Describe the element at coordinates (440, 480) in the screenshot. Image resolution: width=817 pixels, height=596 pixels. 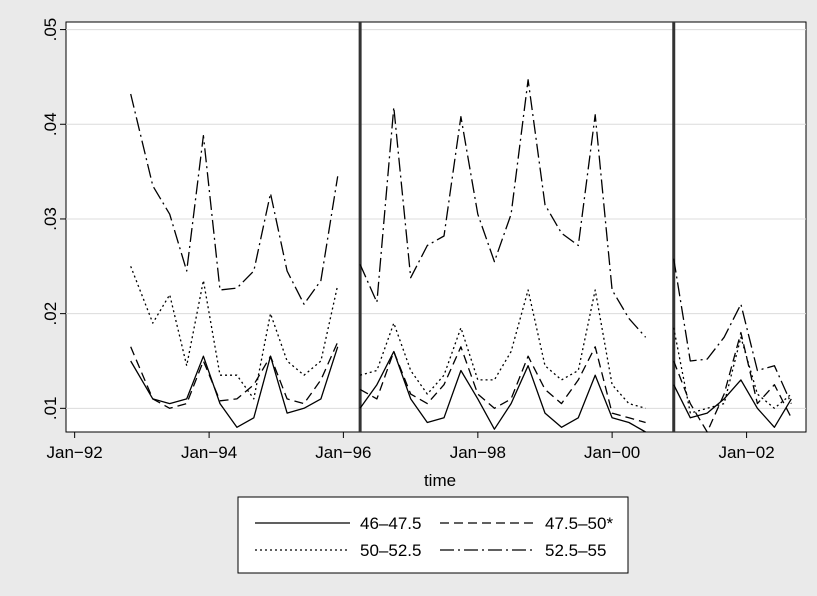
I see `x-axis-title: time` at that location.